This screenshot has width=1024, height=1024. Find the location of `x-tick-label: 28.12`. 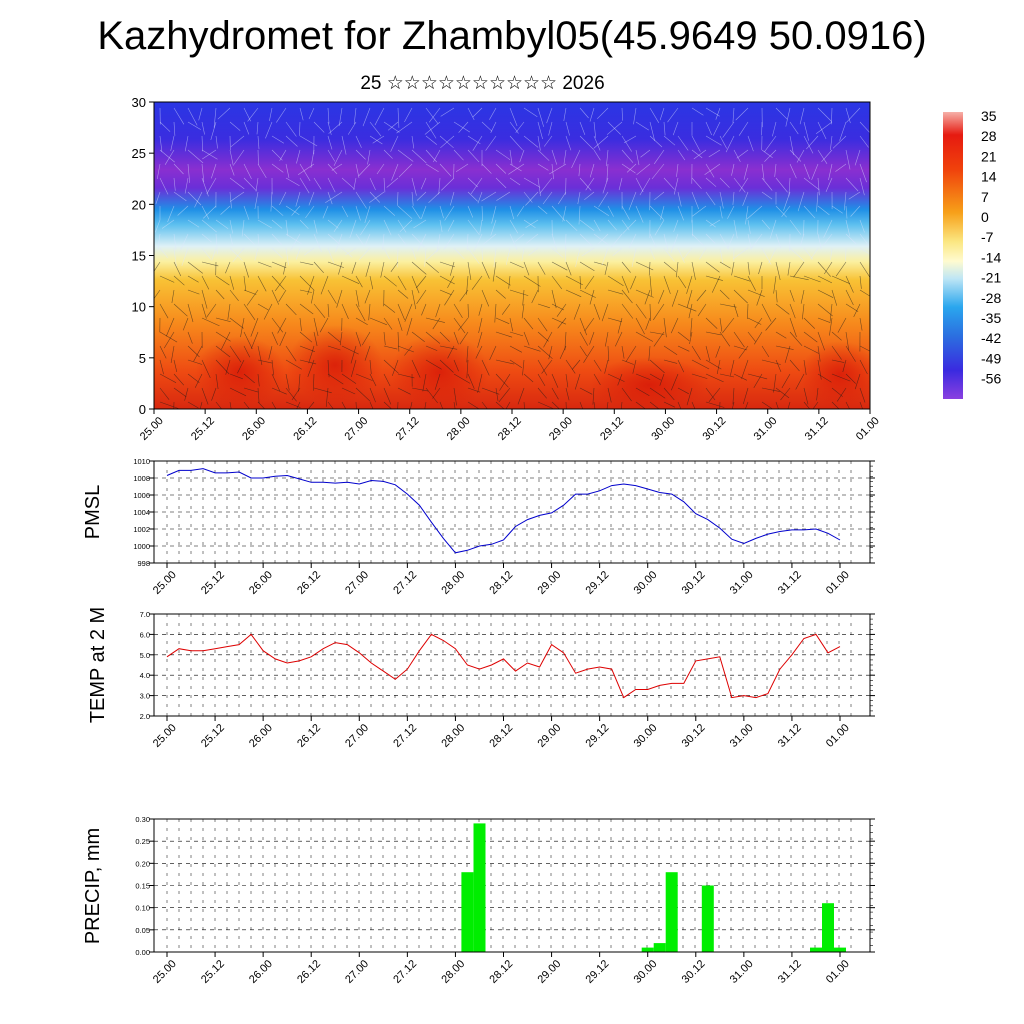

x-tick-label: 28.12 is located at coordinates (501, 972).